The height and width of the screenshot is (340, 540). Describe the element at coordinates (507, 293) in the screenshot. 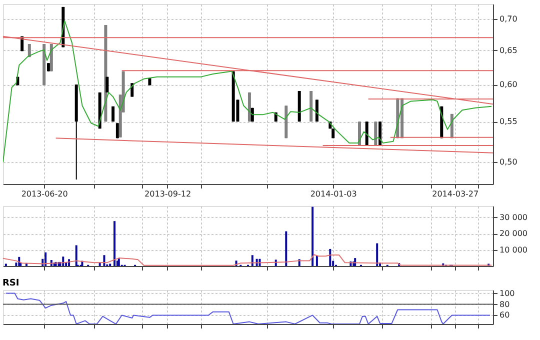

I see `y-tick-label: 100` at that location.